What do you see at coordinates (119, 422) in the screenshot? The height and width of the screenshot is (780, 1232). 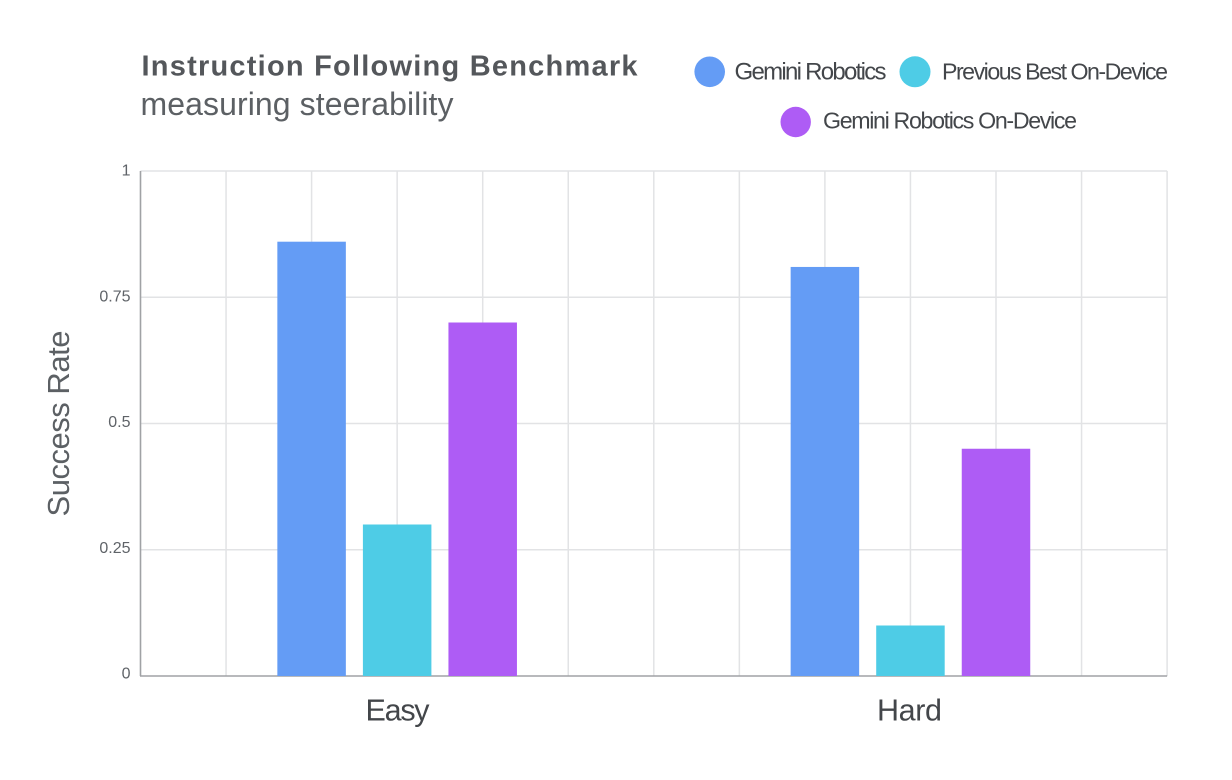 I see `svg-text: 0.5` at bounding box center [119, 422].